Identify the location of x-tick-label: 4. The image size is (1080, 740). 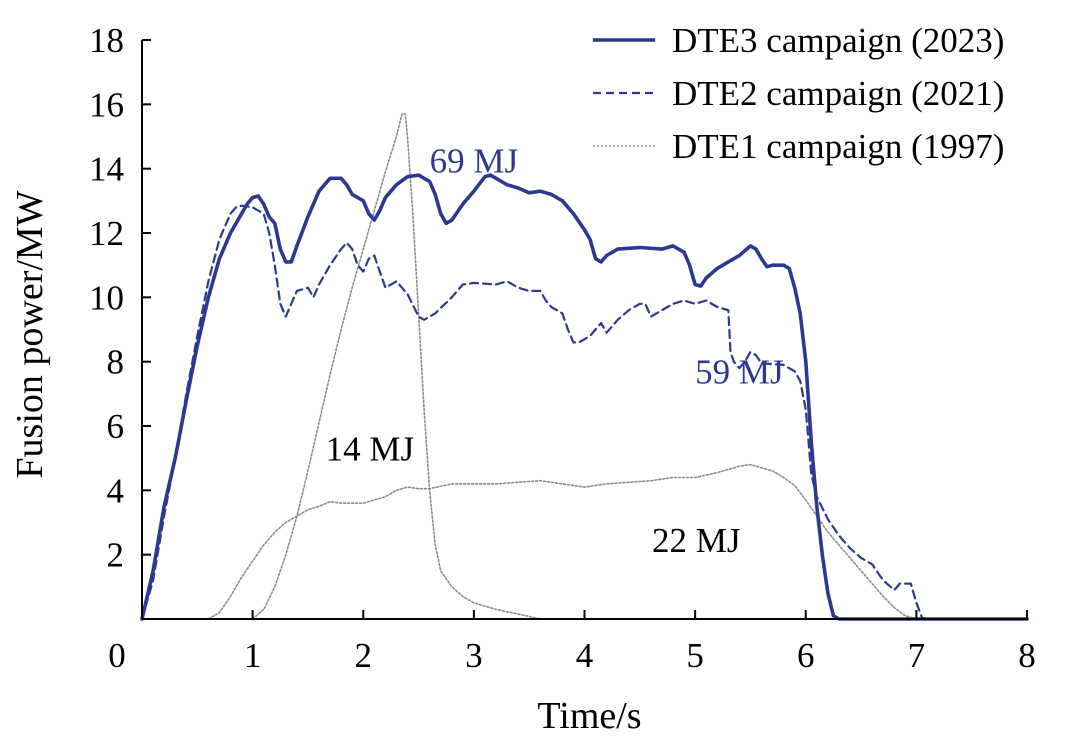
(585, 655).